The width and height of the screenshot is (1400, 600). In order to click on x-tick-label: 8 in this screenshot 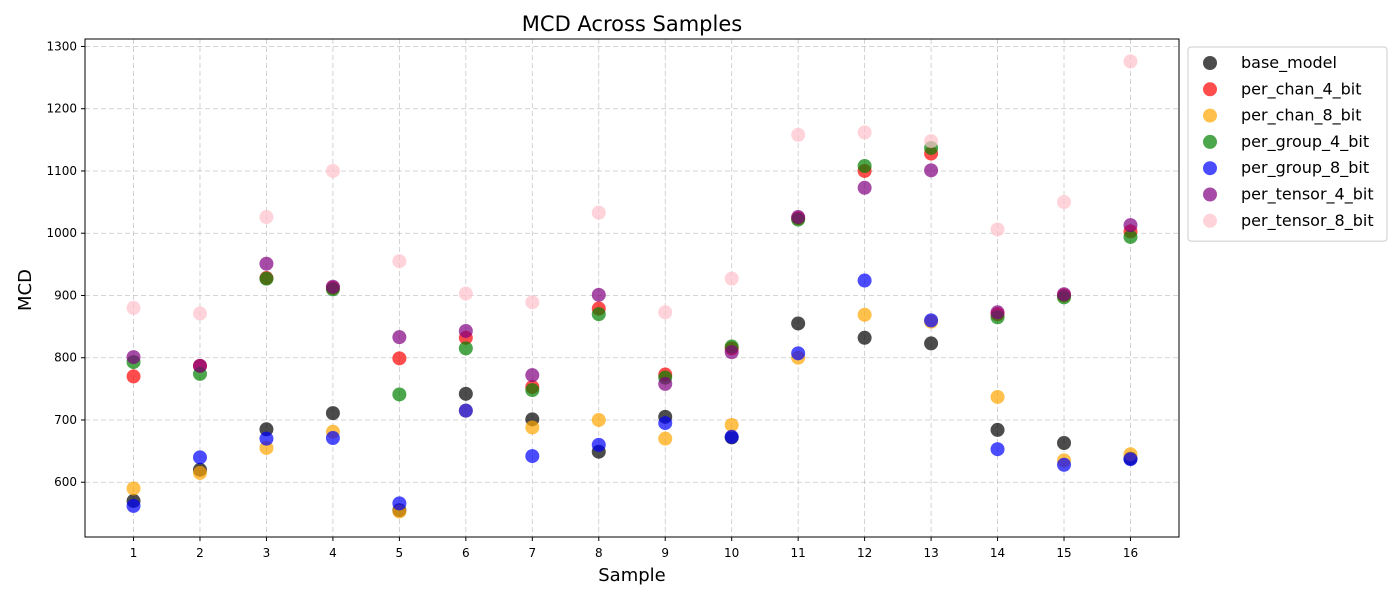, I will do `click(599, 553)`.